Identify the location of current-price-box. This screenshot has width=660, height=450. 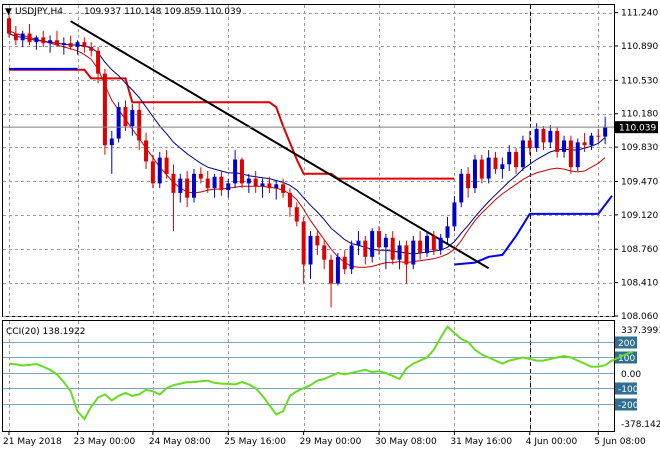
(636, 127).